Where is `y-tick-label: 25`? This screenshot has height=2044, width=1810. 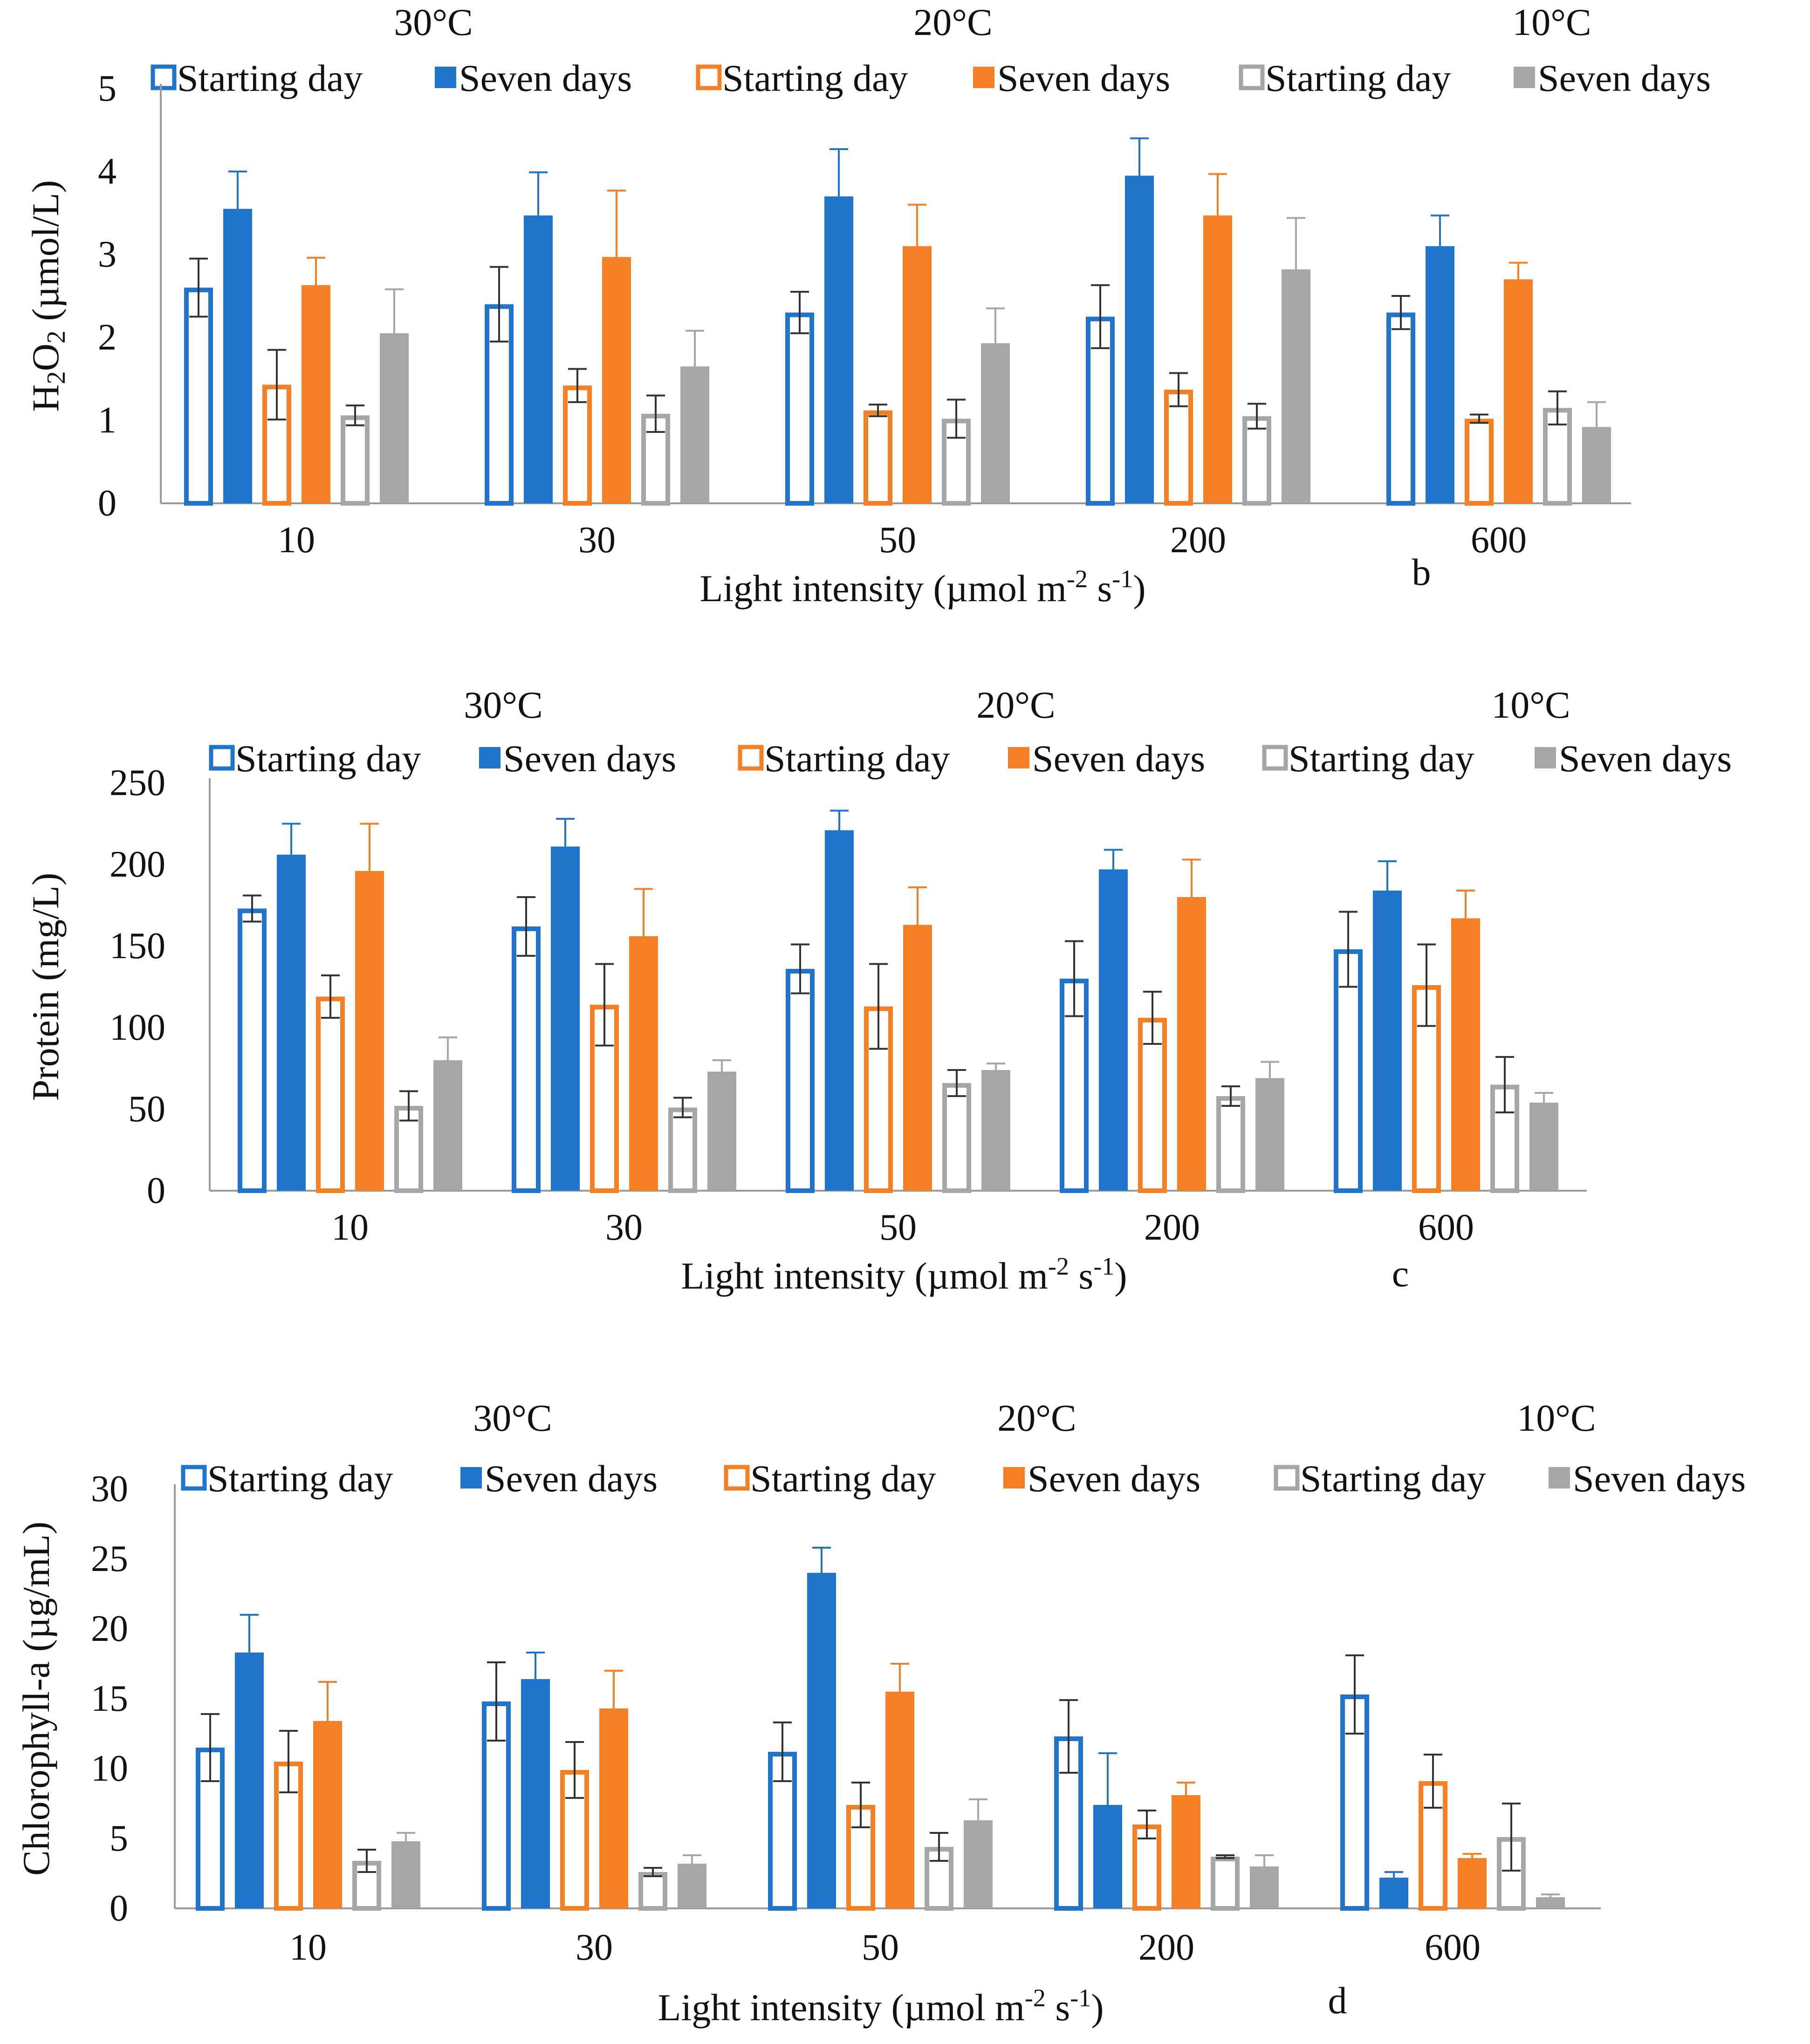
y-tick-label: 25 is located at coordinates (109, 1558).